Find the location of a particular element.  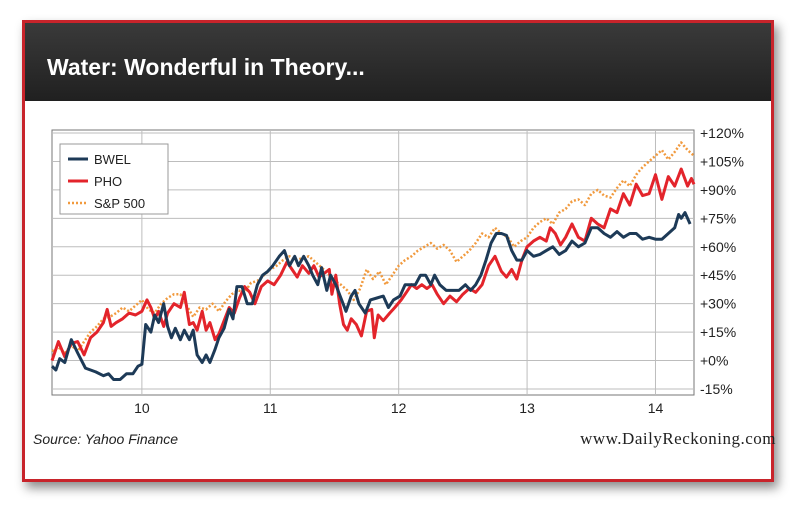

site-credit: www.DailyReckoning.com is located at coordinates (678, 438).